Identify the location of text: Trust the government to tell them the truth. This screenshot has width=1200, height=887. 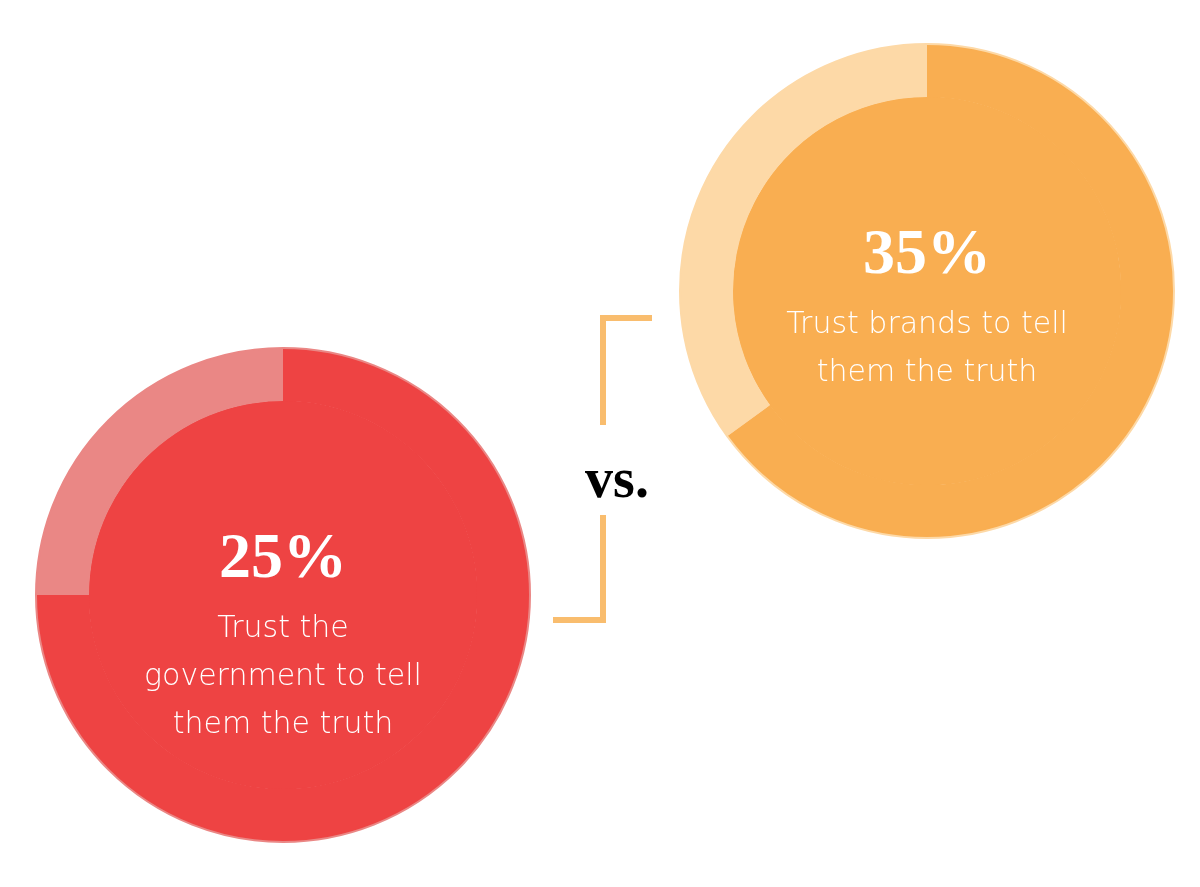
(283, 674).